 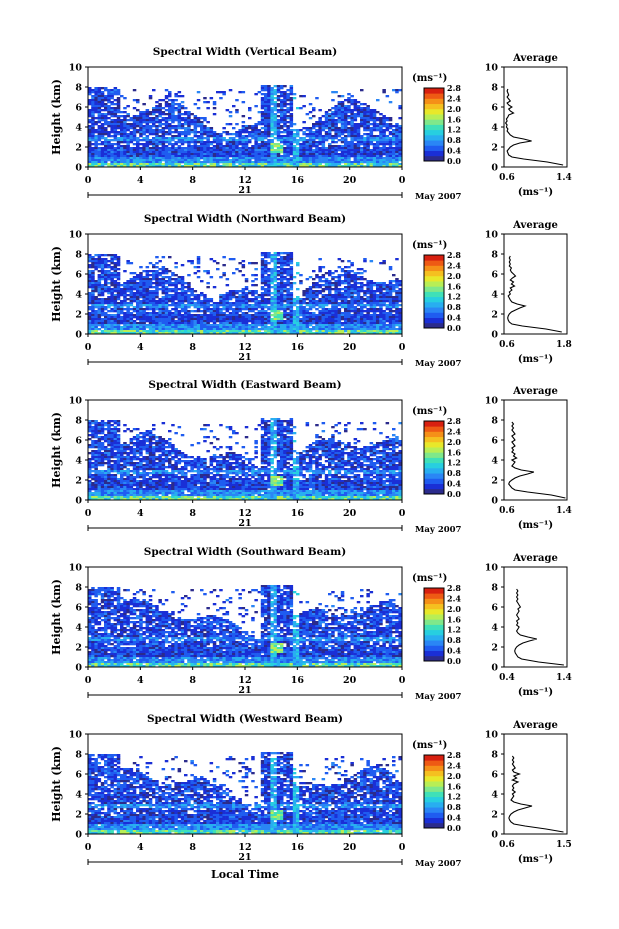 What do you see at coordinates (434, 148) in the screenshot?
I see `colorbar-segment` at bounding box center [434, 148].